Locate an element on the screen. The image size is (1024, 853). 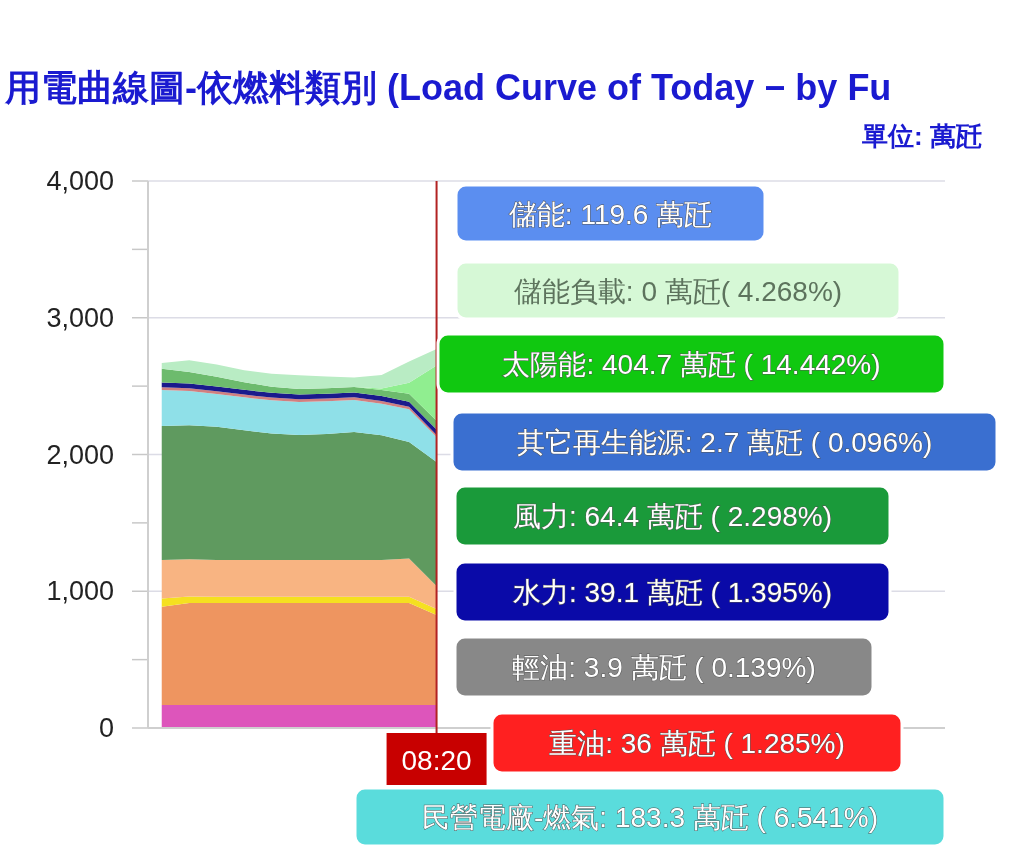
y-tick-label: 3,000 is located at coordinates (80, 317).